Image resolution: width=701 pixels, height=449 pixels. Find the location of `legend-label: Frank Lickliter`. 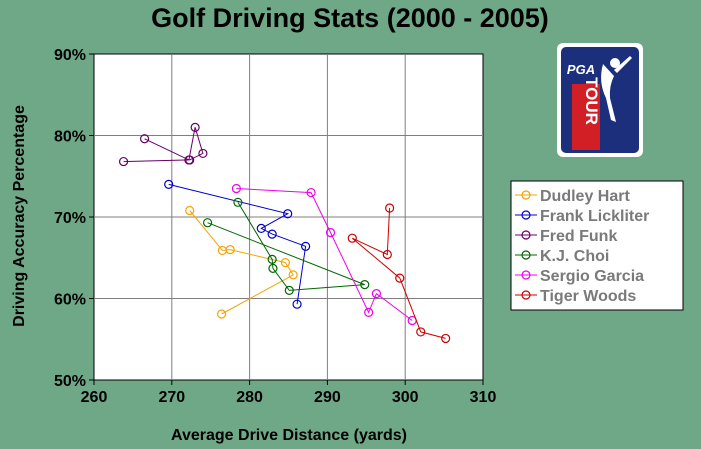

legend-label: Frank Lickliter is located at coordinates (594, 216).